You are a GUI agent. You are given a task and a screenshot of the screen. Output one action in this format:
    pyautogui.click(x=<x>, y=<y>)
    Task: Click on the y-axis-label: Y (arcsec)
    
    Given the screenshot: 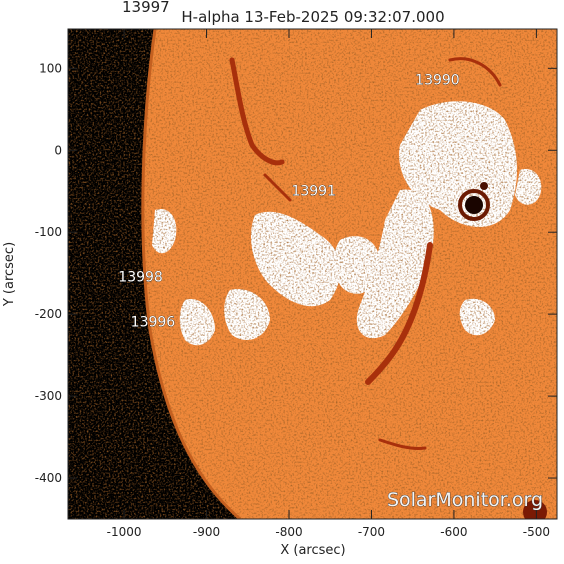 What is the action you would take?
    pyautogui.click(x=9, y=274)
    